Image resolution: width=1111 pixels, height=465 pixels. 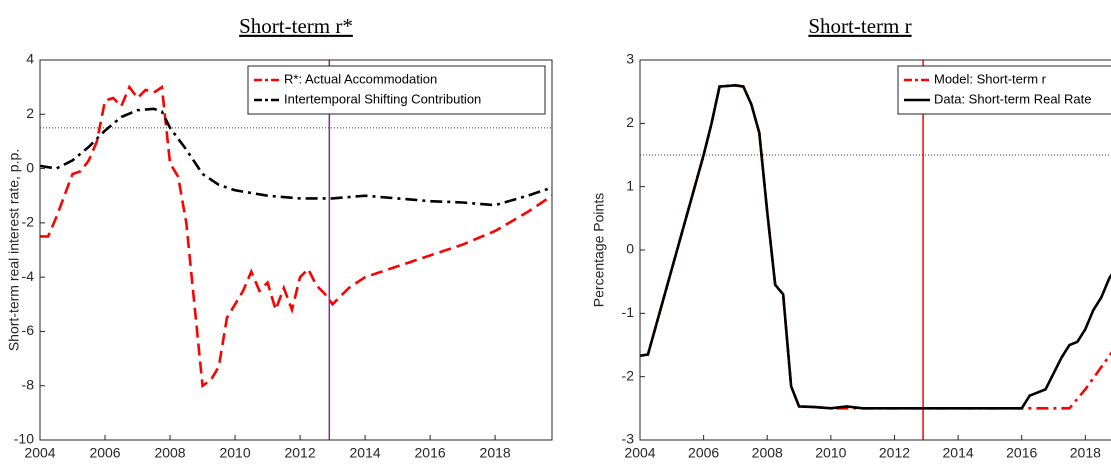 I want to click on y-tick-label: 1, so click(x=630, y=185).